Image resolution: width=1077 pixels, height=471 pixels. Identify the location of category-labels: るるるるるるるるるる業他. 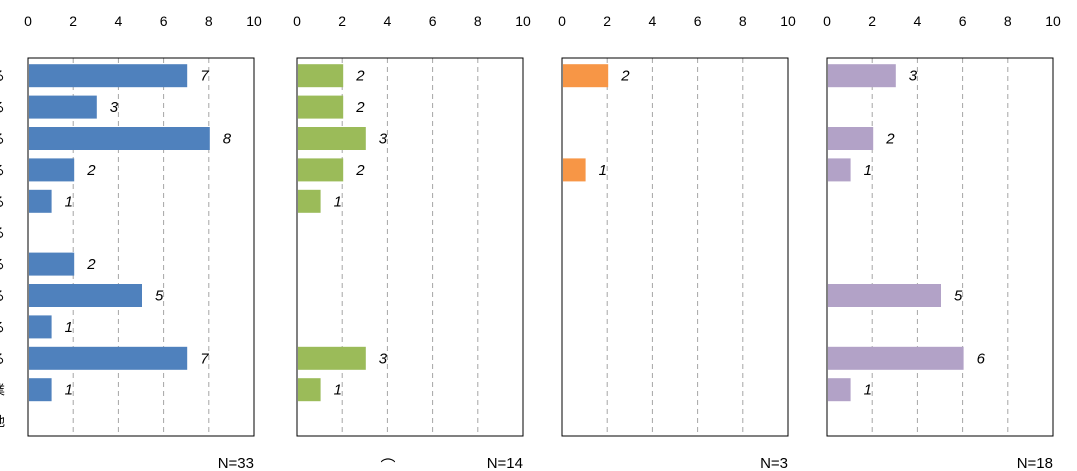
(2, 249).